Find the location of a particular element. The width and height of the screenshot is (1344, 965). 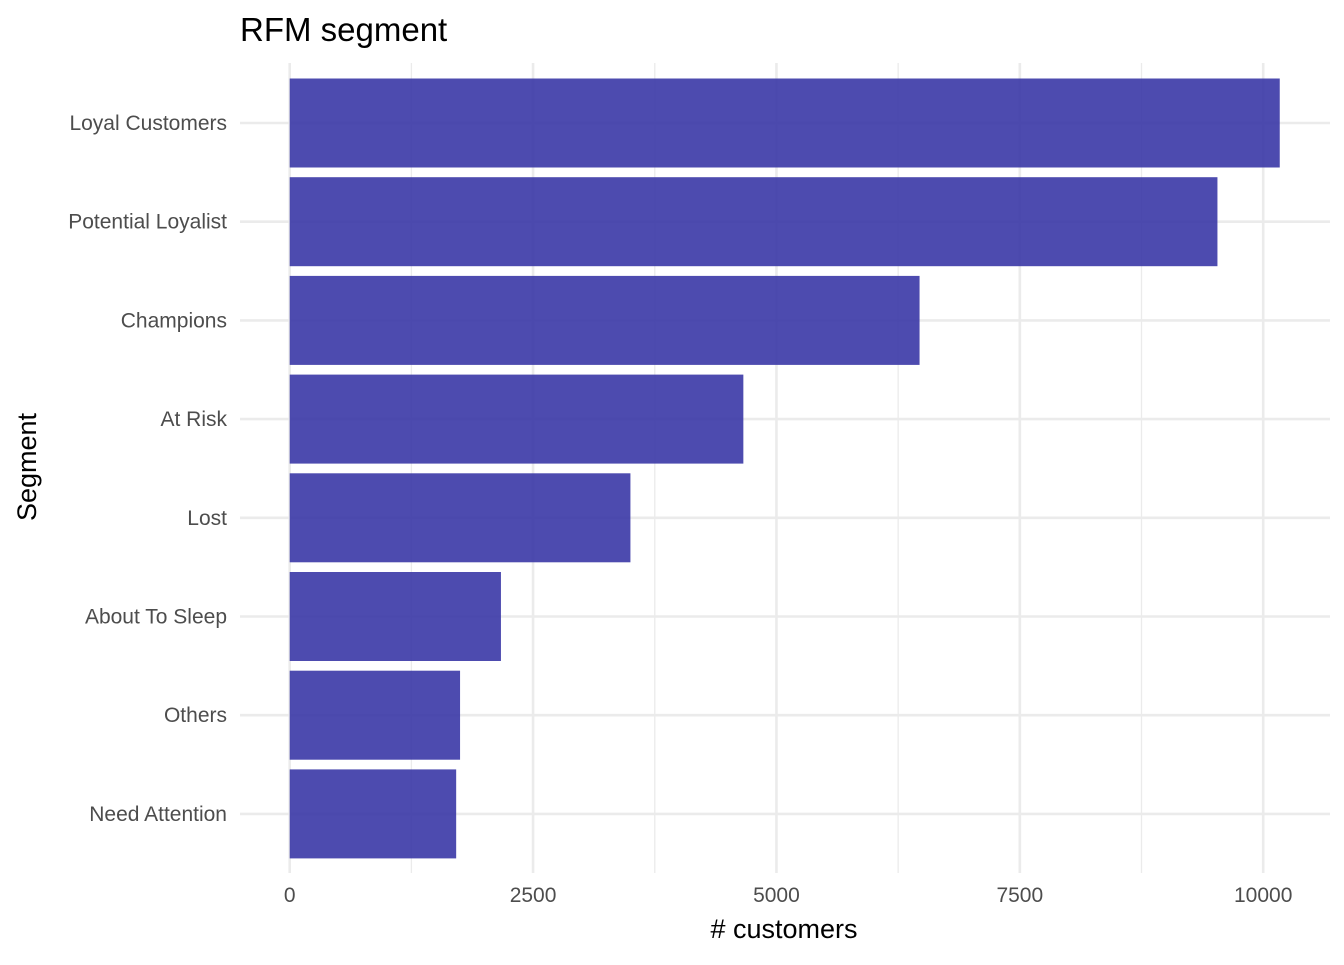

x-tick-label: 7500 is located at coordinates (1019, 895).